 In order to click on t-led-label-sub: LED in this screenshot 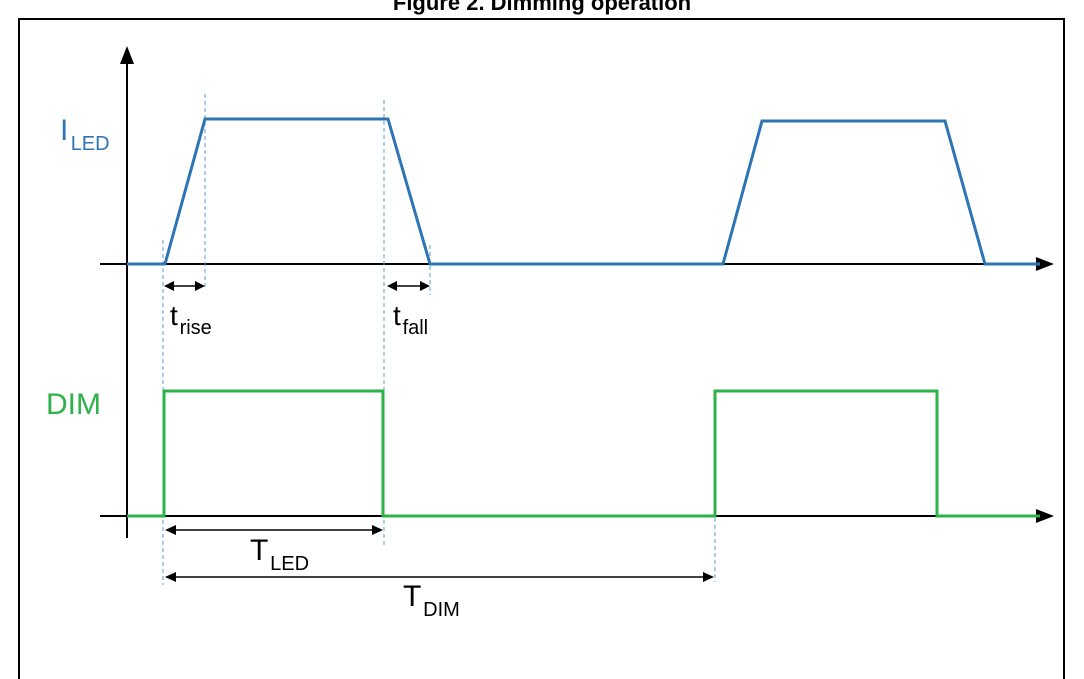, I will do `click(289, 564)`.